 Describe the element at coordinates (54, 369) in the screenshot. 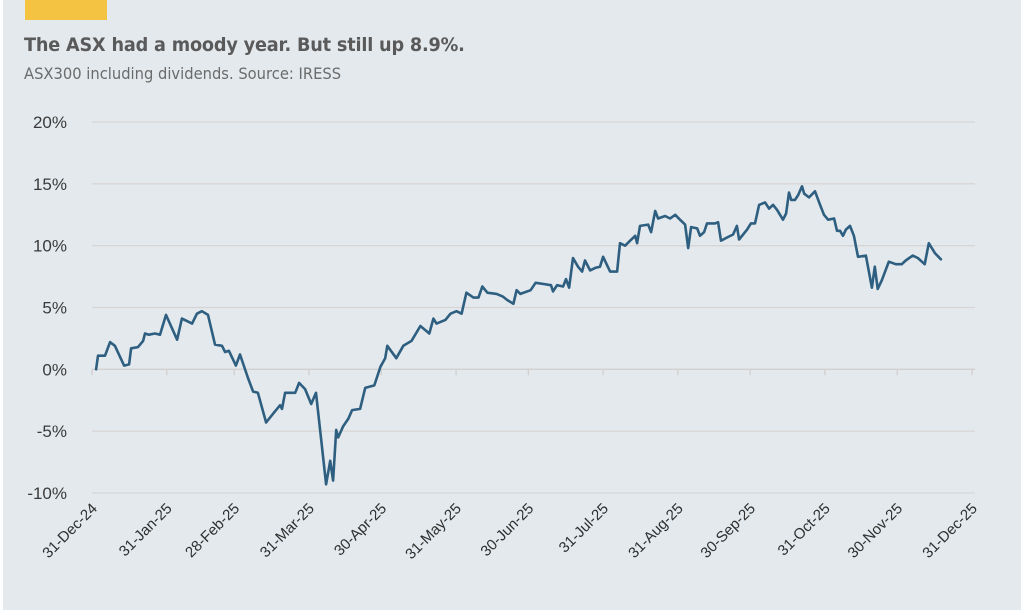

I see `y-tick-label: 0%` at that location.